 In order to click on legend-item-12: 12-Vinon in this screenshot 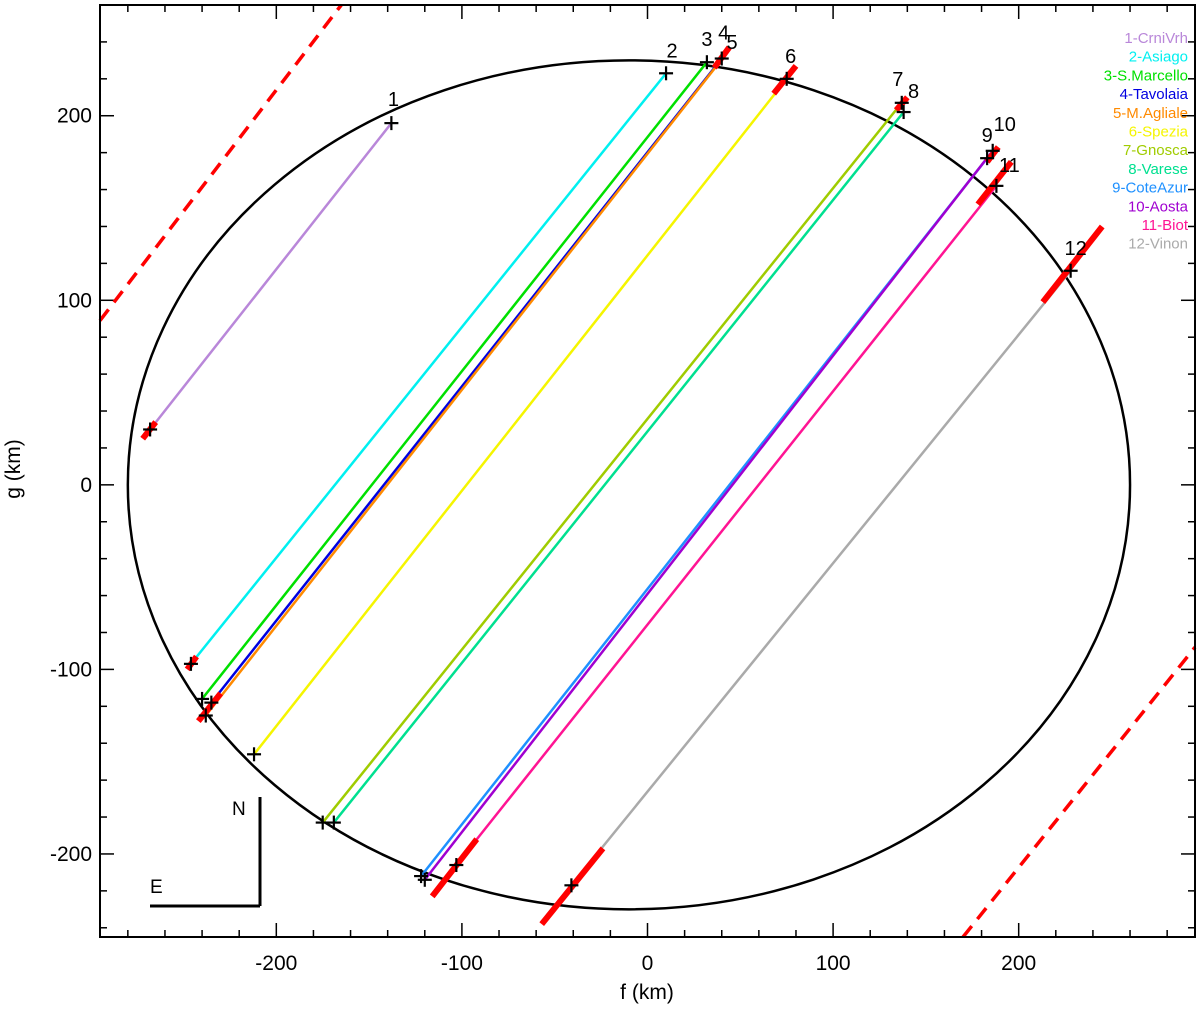, I will do `click(1158, 244)`.